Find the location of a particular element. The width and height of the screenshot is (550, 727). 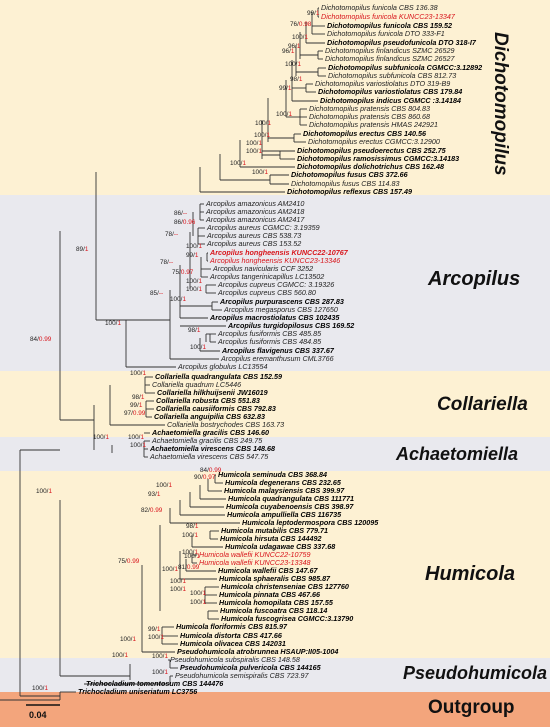

taxon-label: Dichotomopilus finlandicus SZMC 26527 is located at coordinates (390, 58).